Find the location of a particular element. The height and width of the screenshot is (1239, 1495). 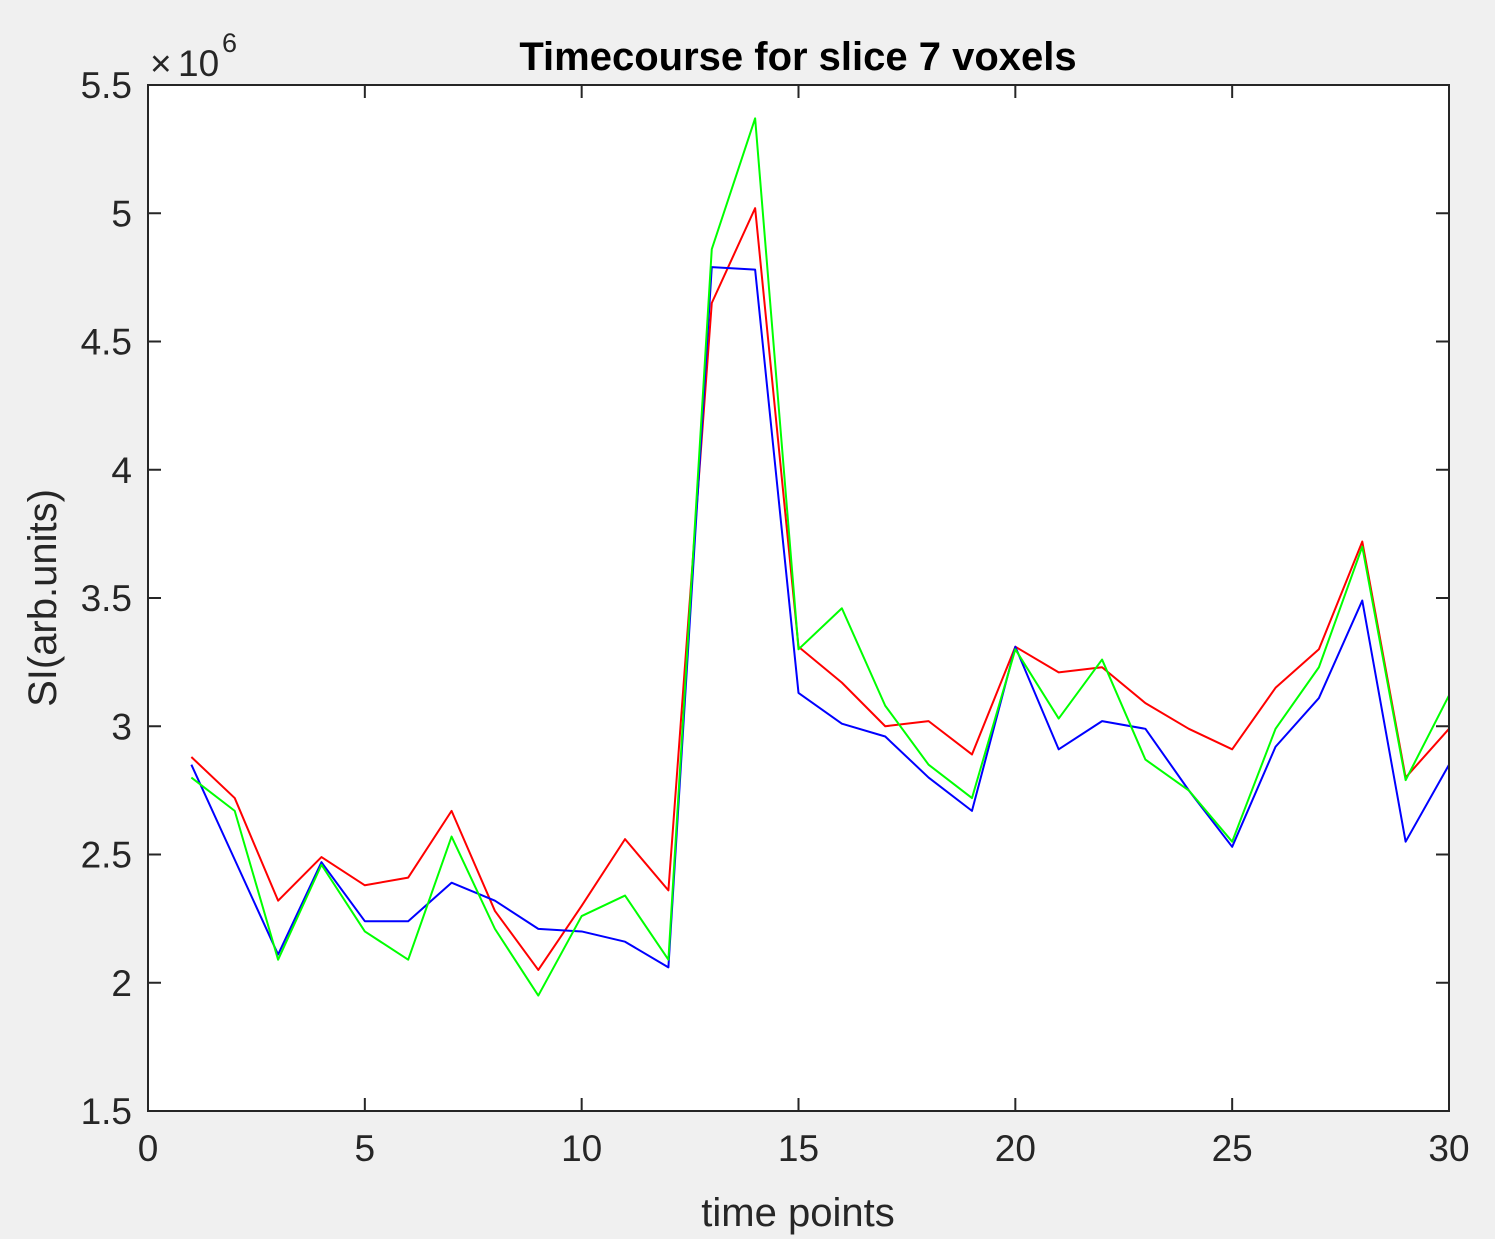

y-axis-label: SI(arb.units) is located at coordinates (43, 598).